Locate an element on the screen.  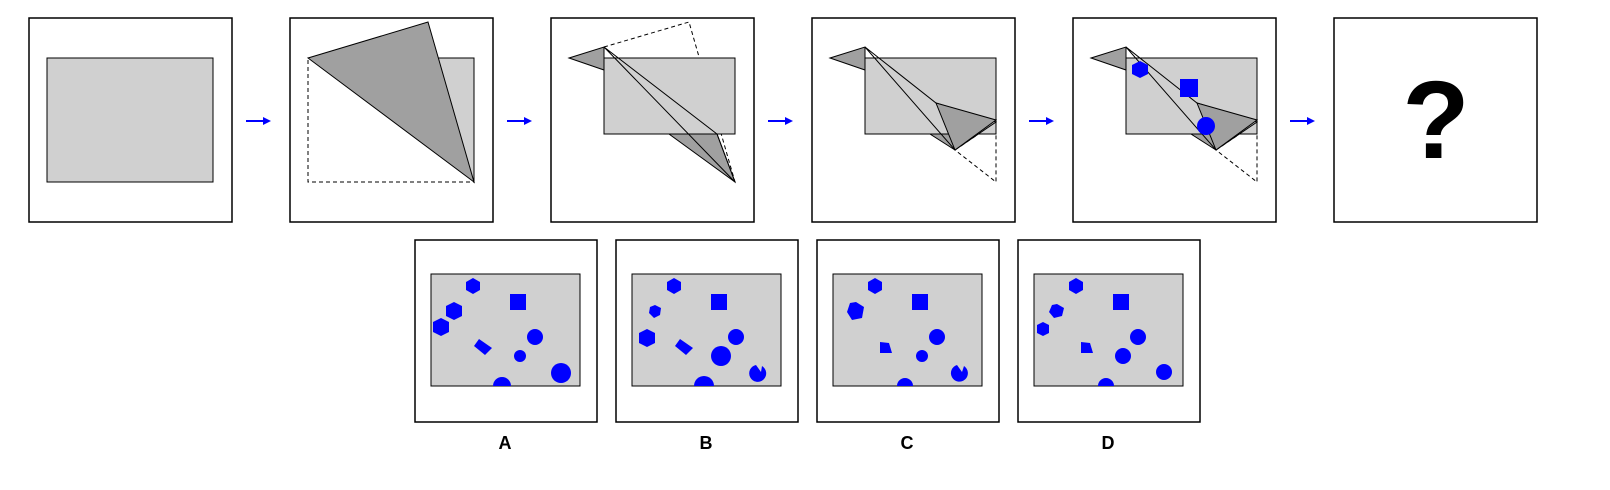
circle-hole is located at coordinates (1206, 126).